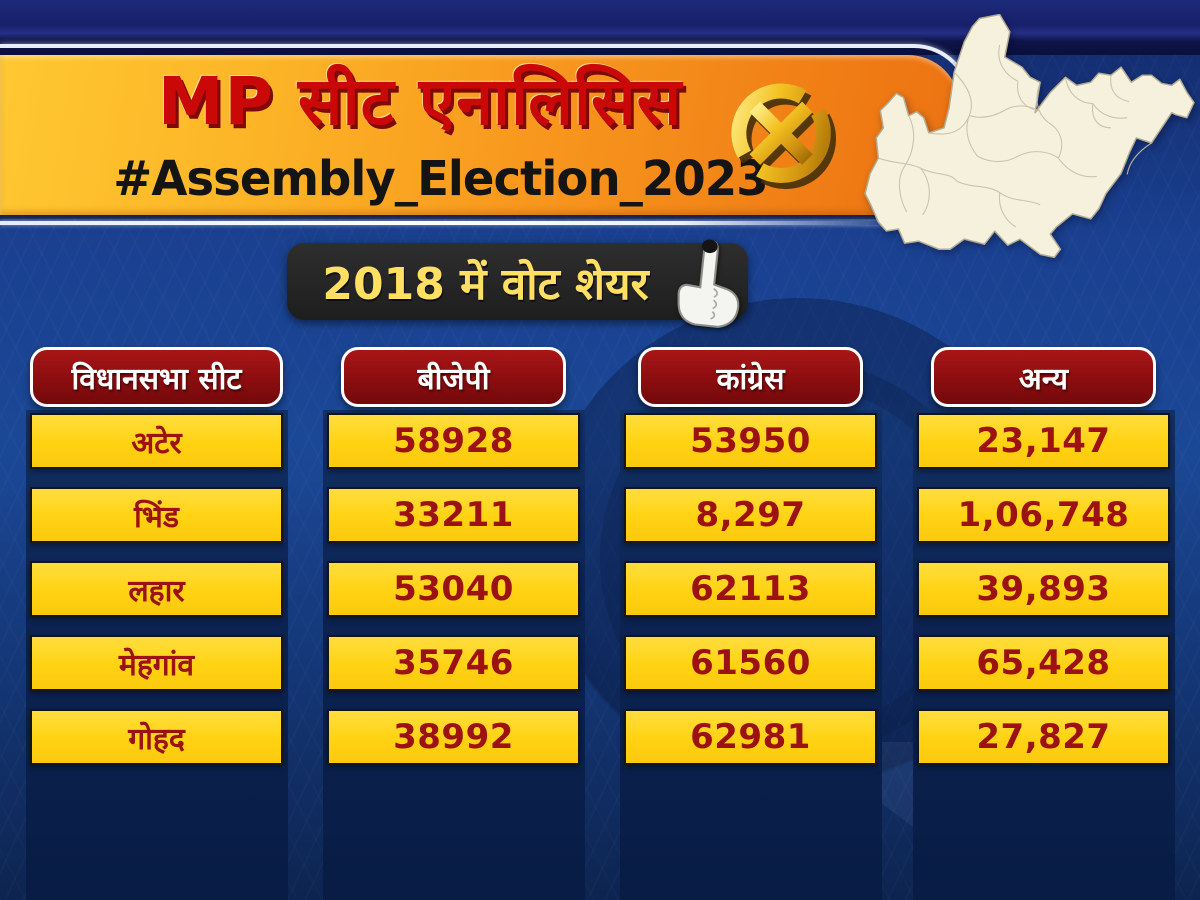 Image resolution: width=1200 pixels, height=900 pixels. I want to click on district-borders, so click(1015, 136).